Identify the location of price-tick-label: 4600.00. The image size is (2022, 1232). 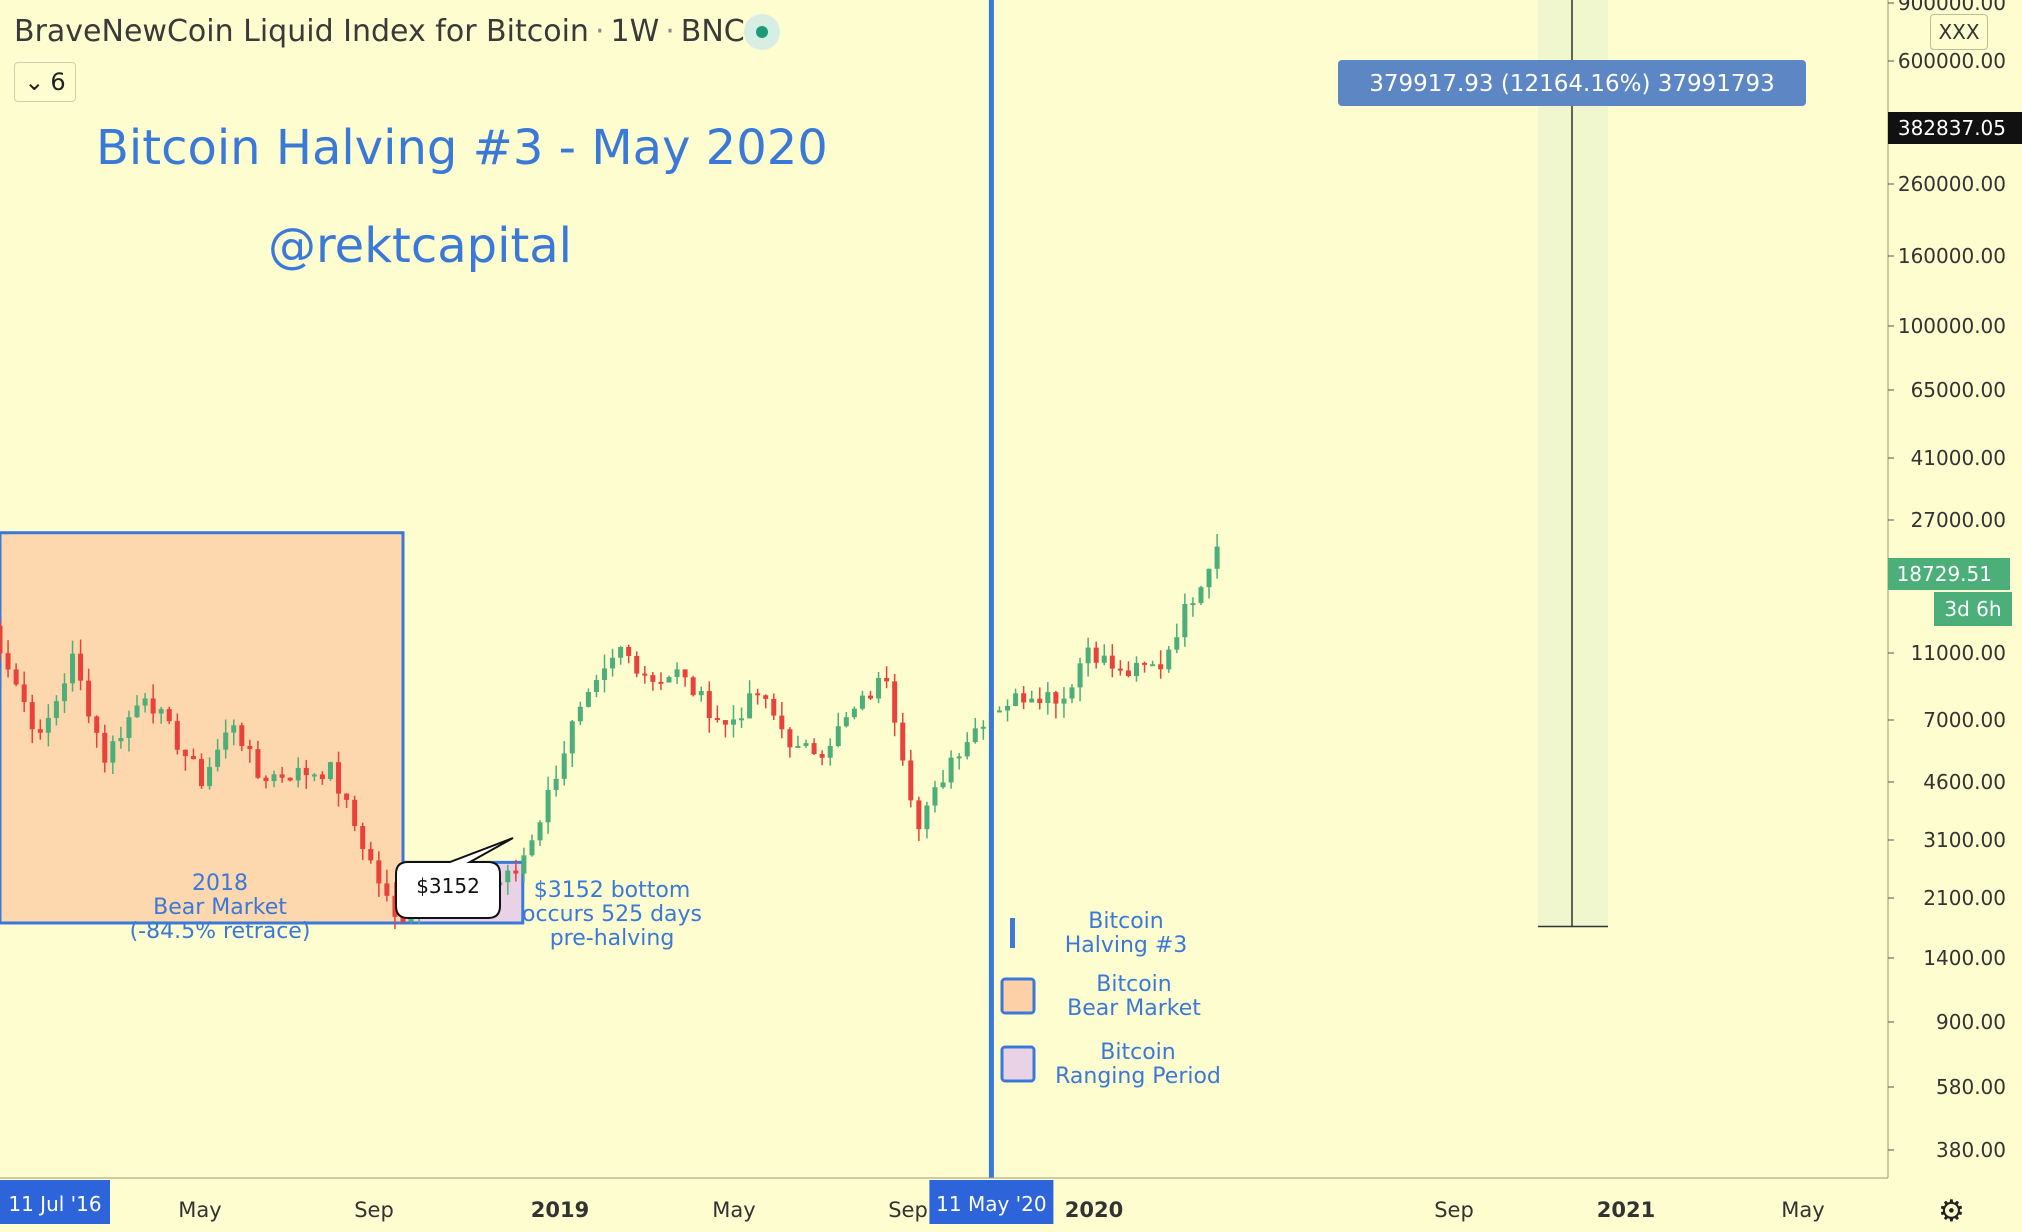
(1964, 782).